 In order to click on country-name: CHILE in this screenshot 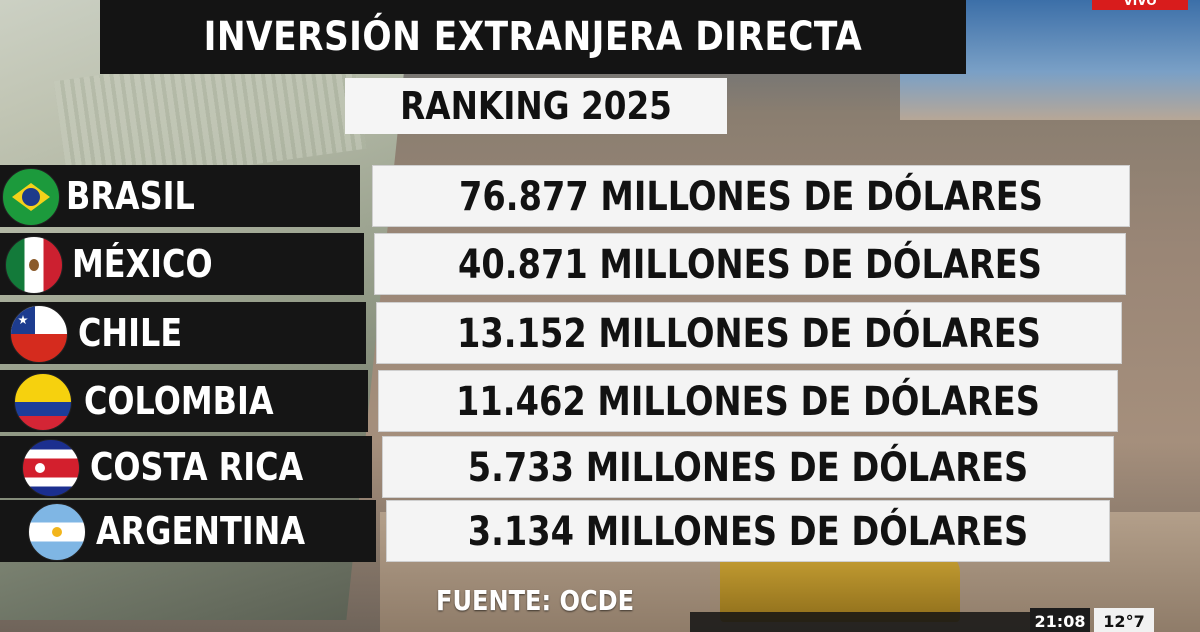, I will do `click(130, 333)`.